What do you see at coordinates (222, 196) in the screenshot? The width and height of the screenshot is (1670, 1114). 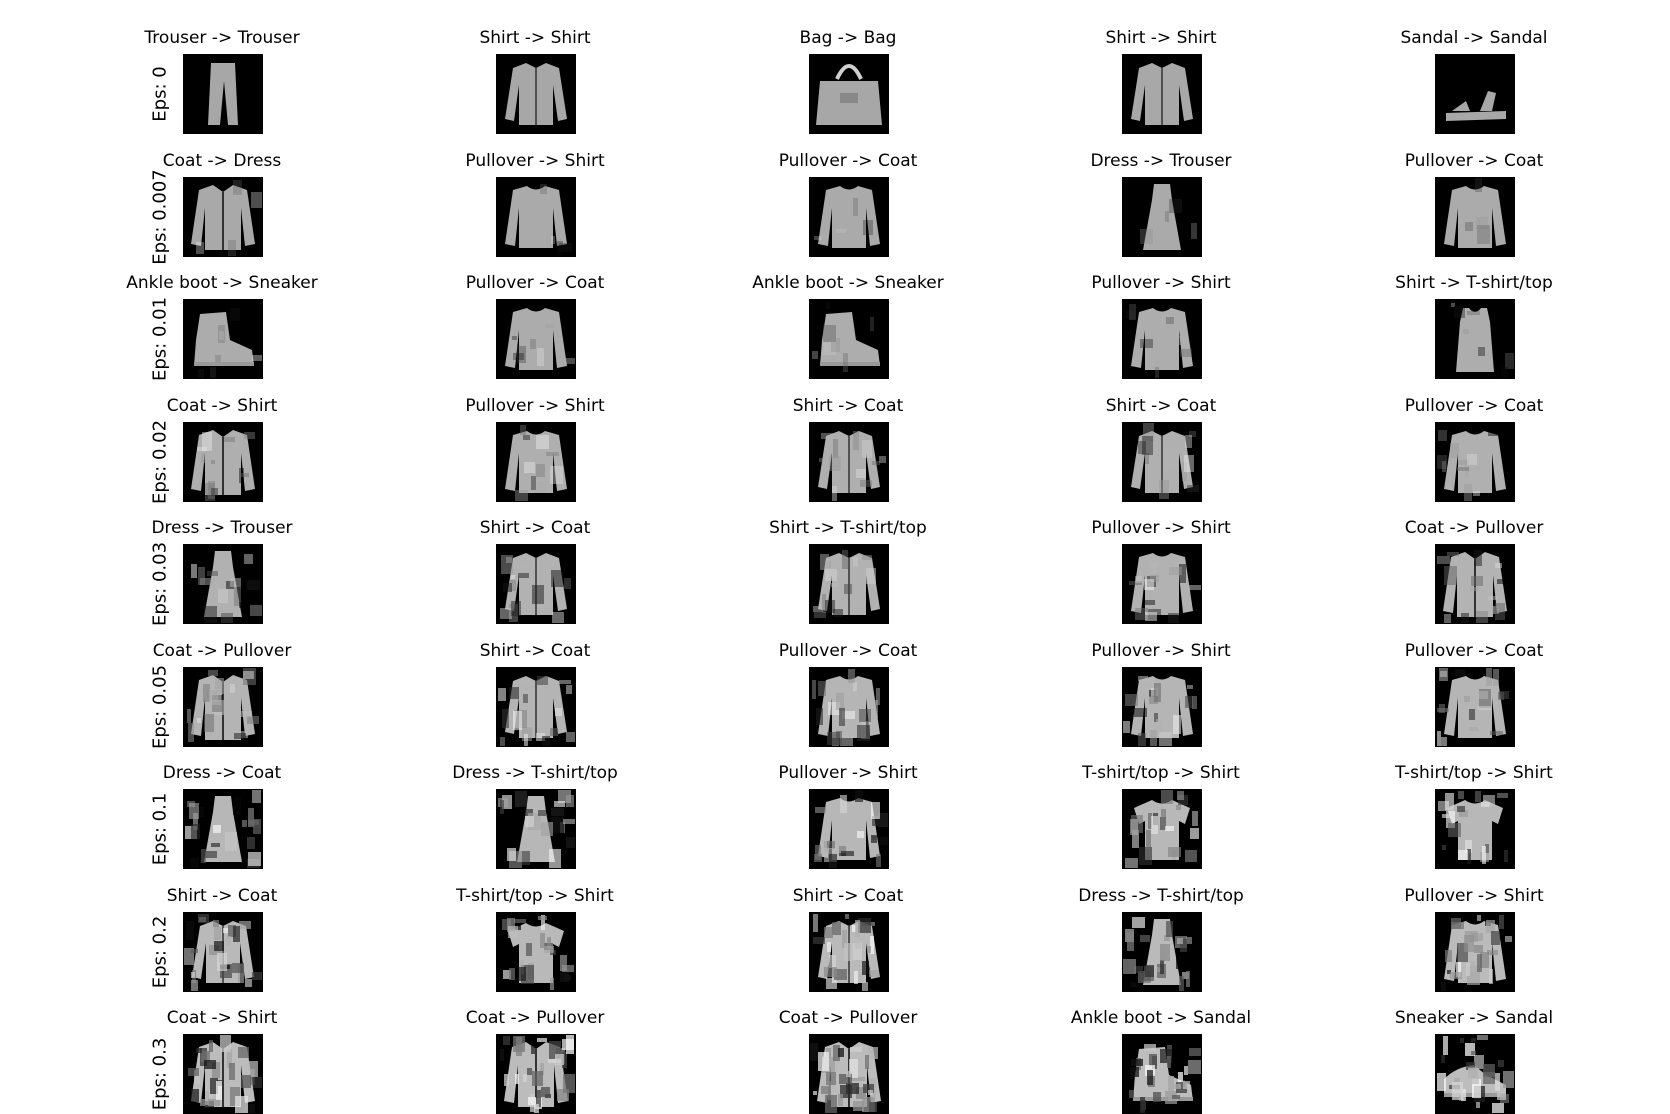 I see `example-cell: Coat -> Dress` at bounding box center [222, 196].